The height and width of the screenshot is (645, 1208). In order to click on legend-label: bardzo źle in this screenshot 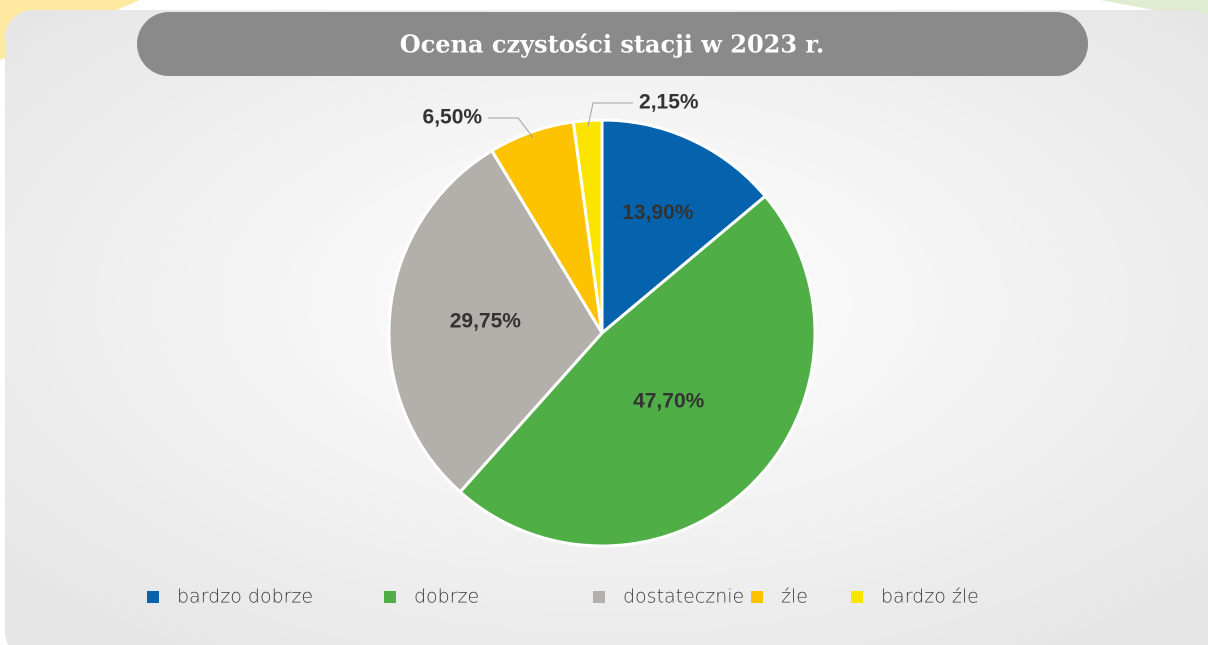, I will do `click(930, 597)`.